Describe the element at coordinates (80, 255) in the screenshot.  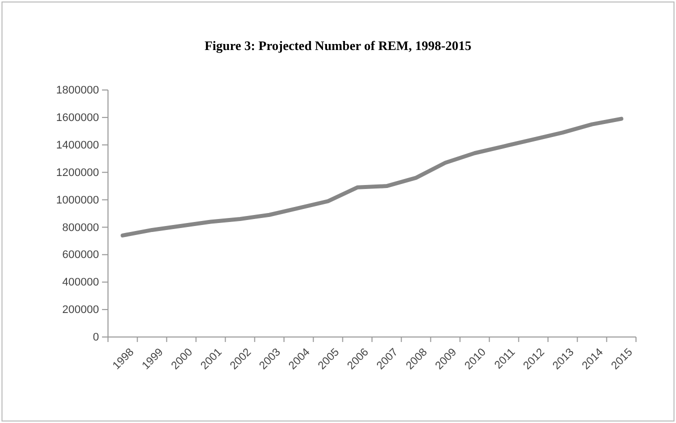
I see `y-tick-label: 600000` at that location.